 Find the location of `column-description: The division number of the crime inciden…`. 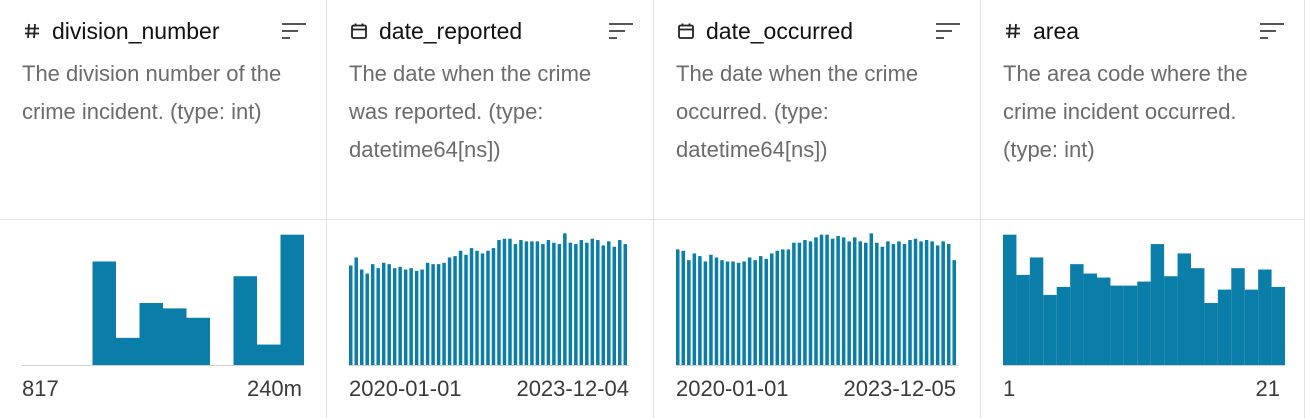

column-description: The division number of the crime inciden… is located at coordinates (152, 92).